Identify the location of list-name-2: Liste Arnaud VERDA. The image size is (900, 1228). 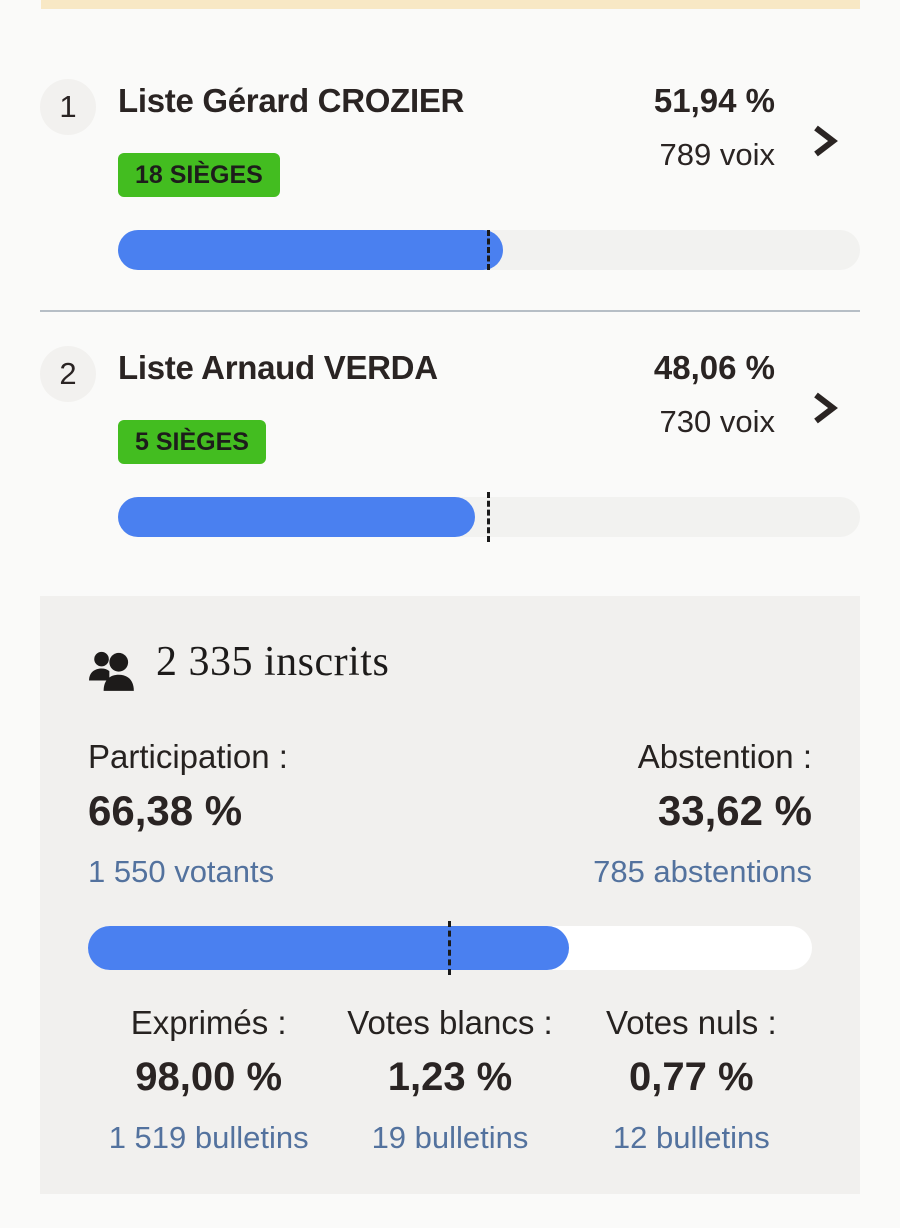
(278, 367).